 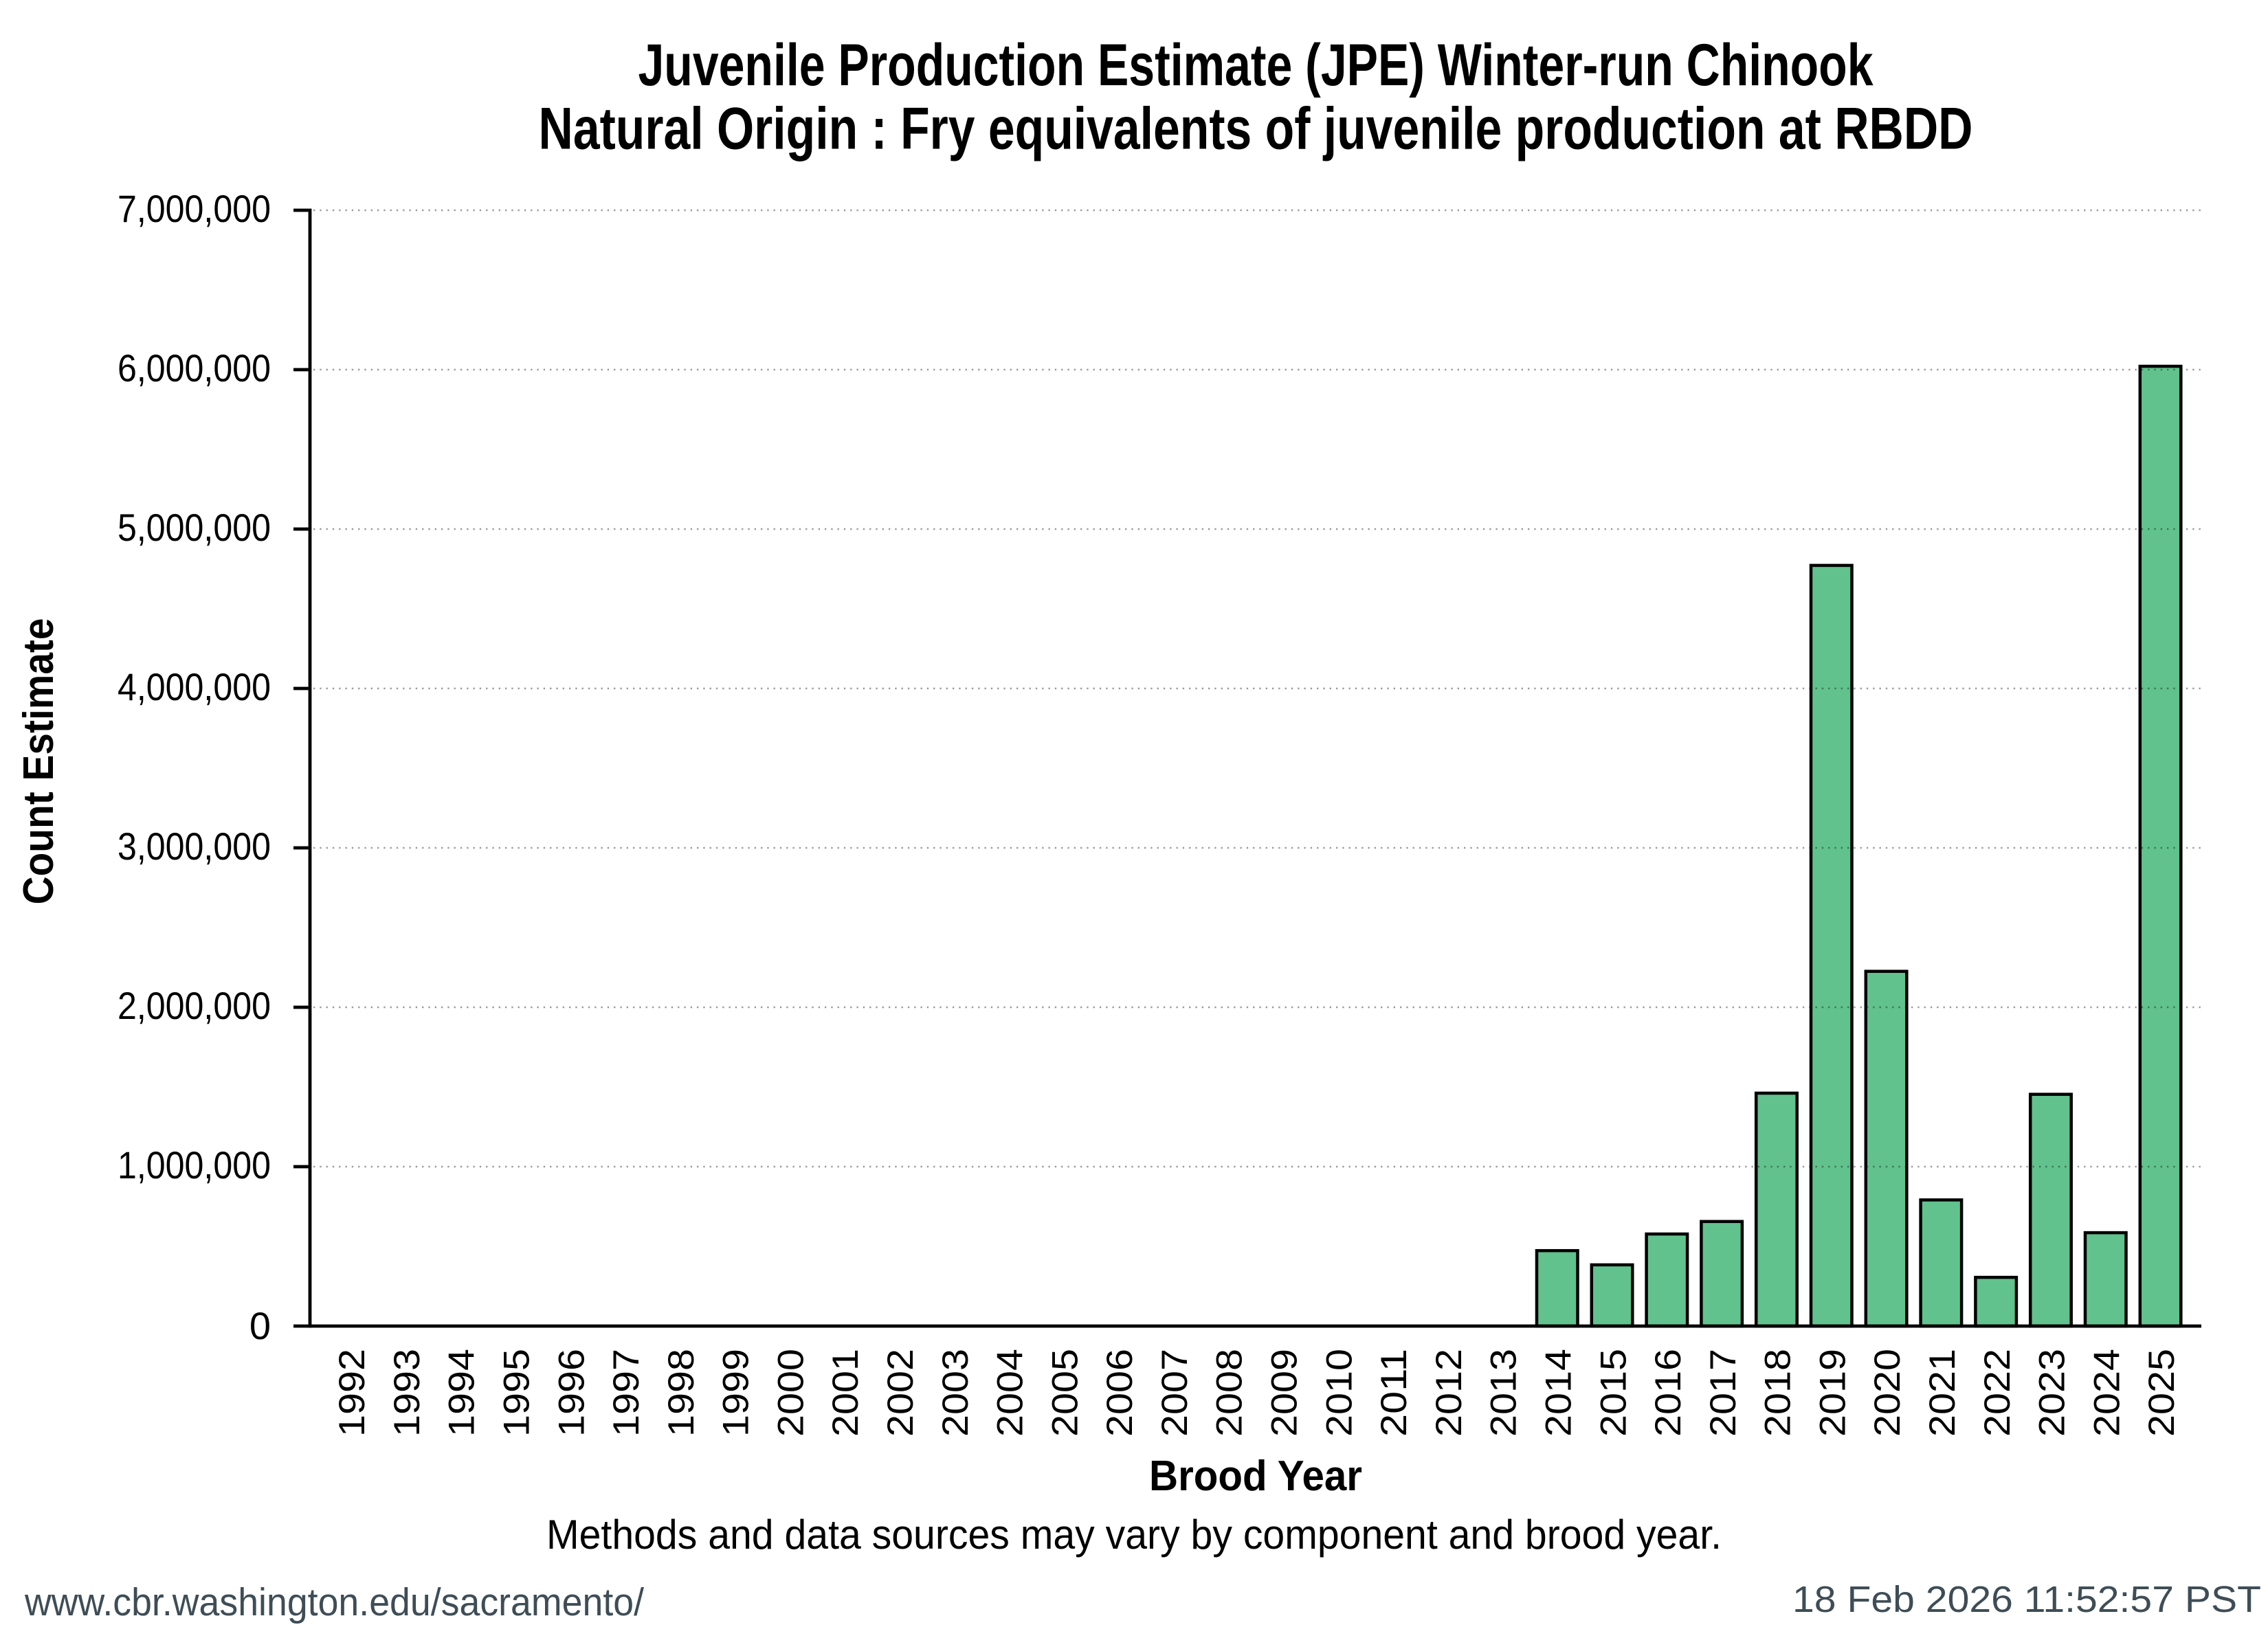 I want to click on svg-text: 2001, so click(x=846, y=1393).